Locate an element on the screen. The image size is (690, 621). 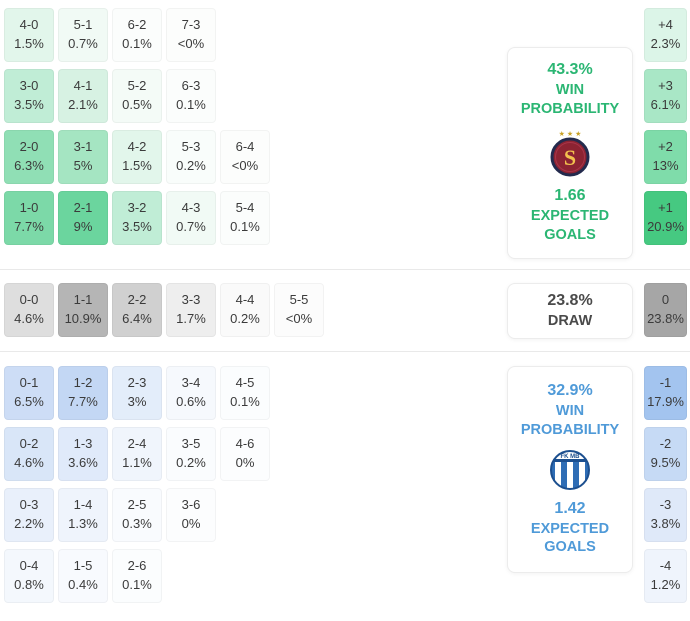
away-score-row: 0-4 0.8% 1-5 0.4% 2-6 0.1% is located at coordinates (137, 576).